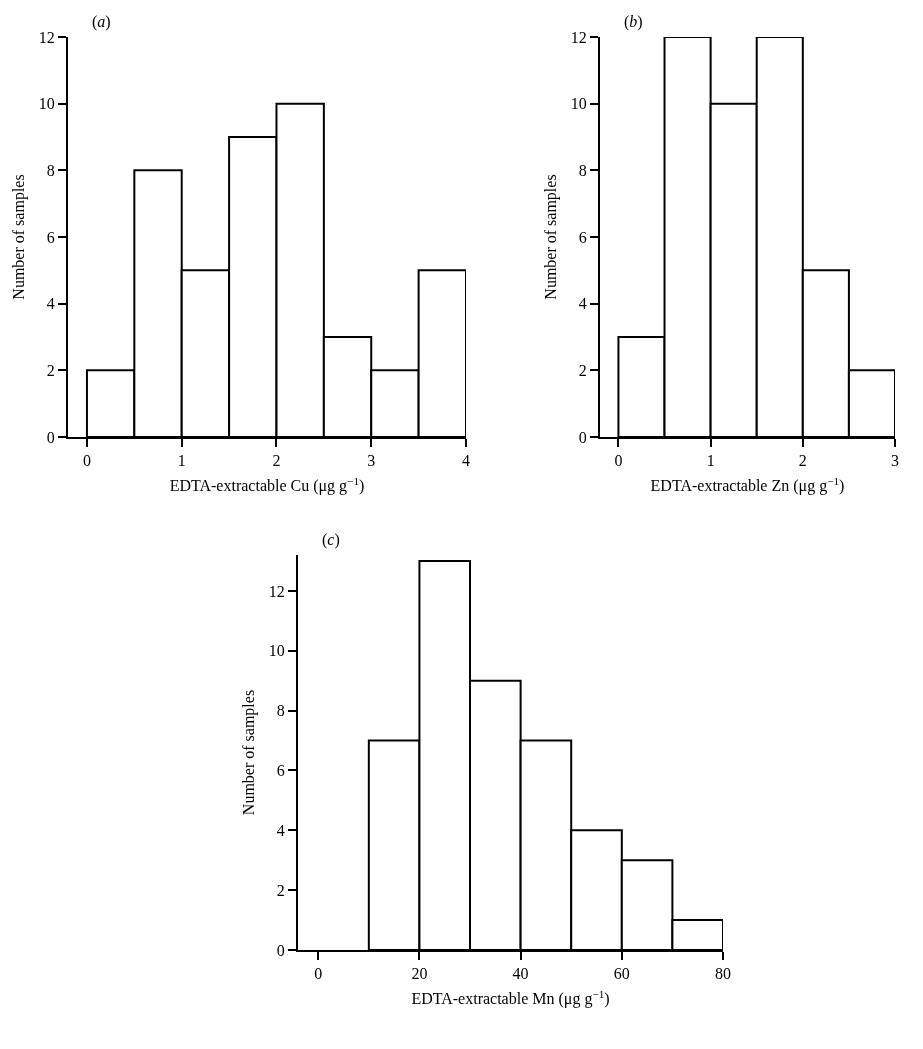 This screenshot has width=923, height=1049. Describe the element at coordinates (621, 974) in the screenshot. I see `x-tick-label: 60` at that location.